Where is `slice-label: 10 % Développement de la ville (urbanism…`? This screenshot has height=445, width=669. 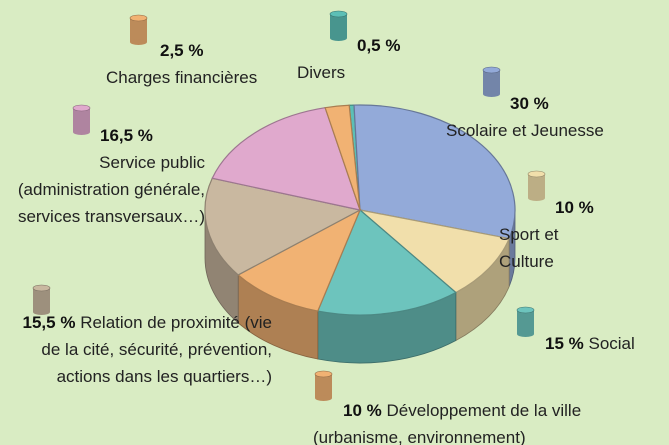 slice-label: 10 % Développement de la ville (urbanism… is located at coordinates (489, 421).